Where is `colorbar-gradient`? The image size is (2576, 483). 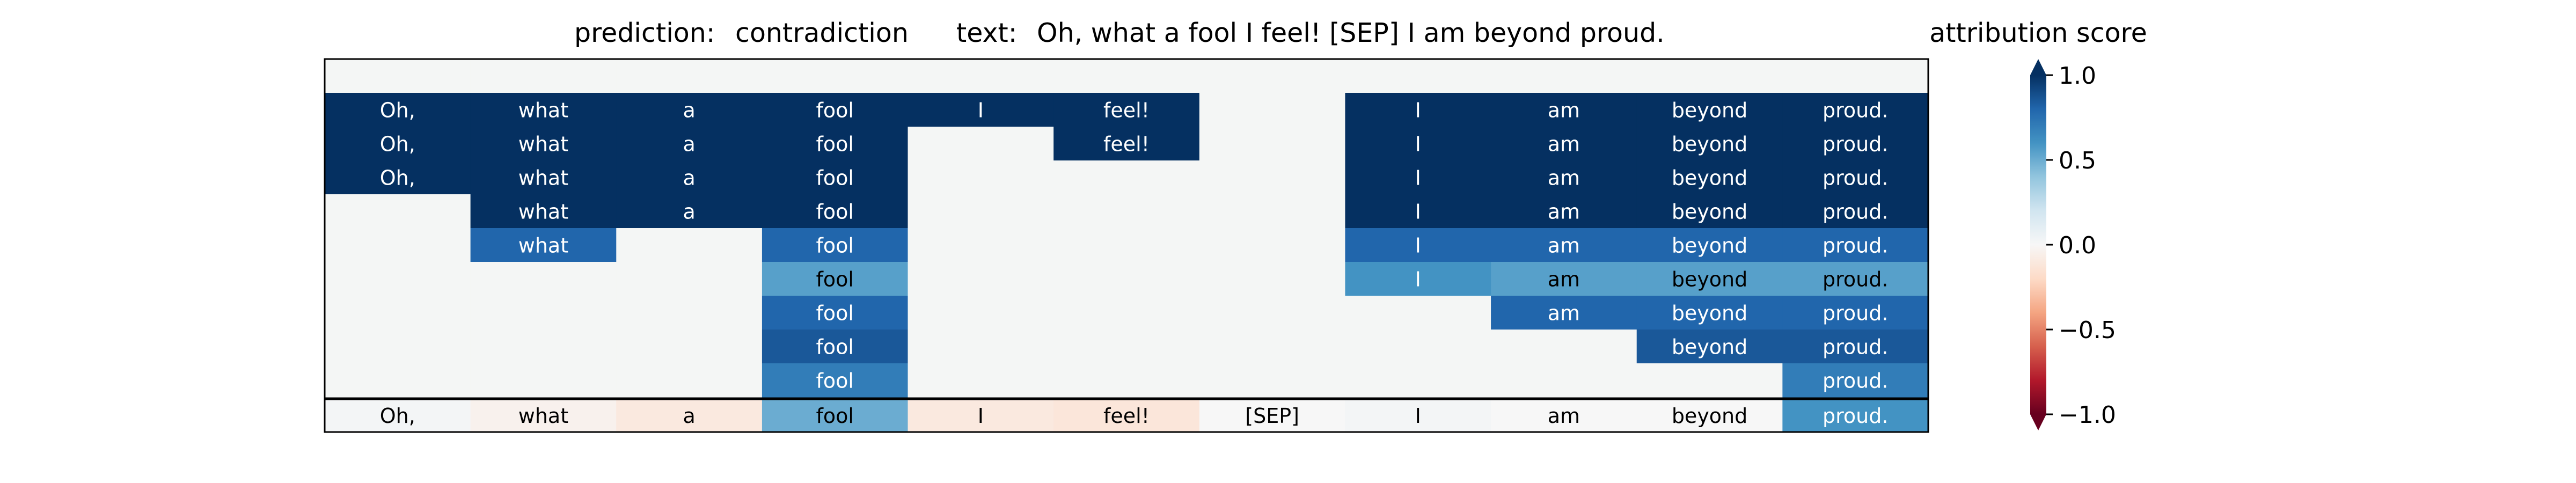 colorbar-gradient is located at coordinates (2038, 244).